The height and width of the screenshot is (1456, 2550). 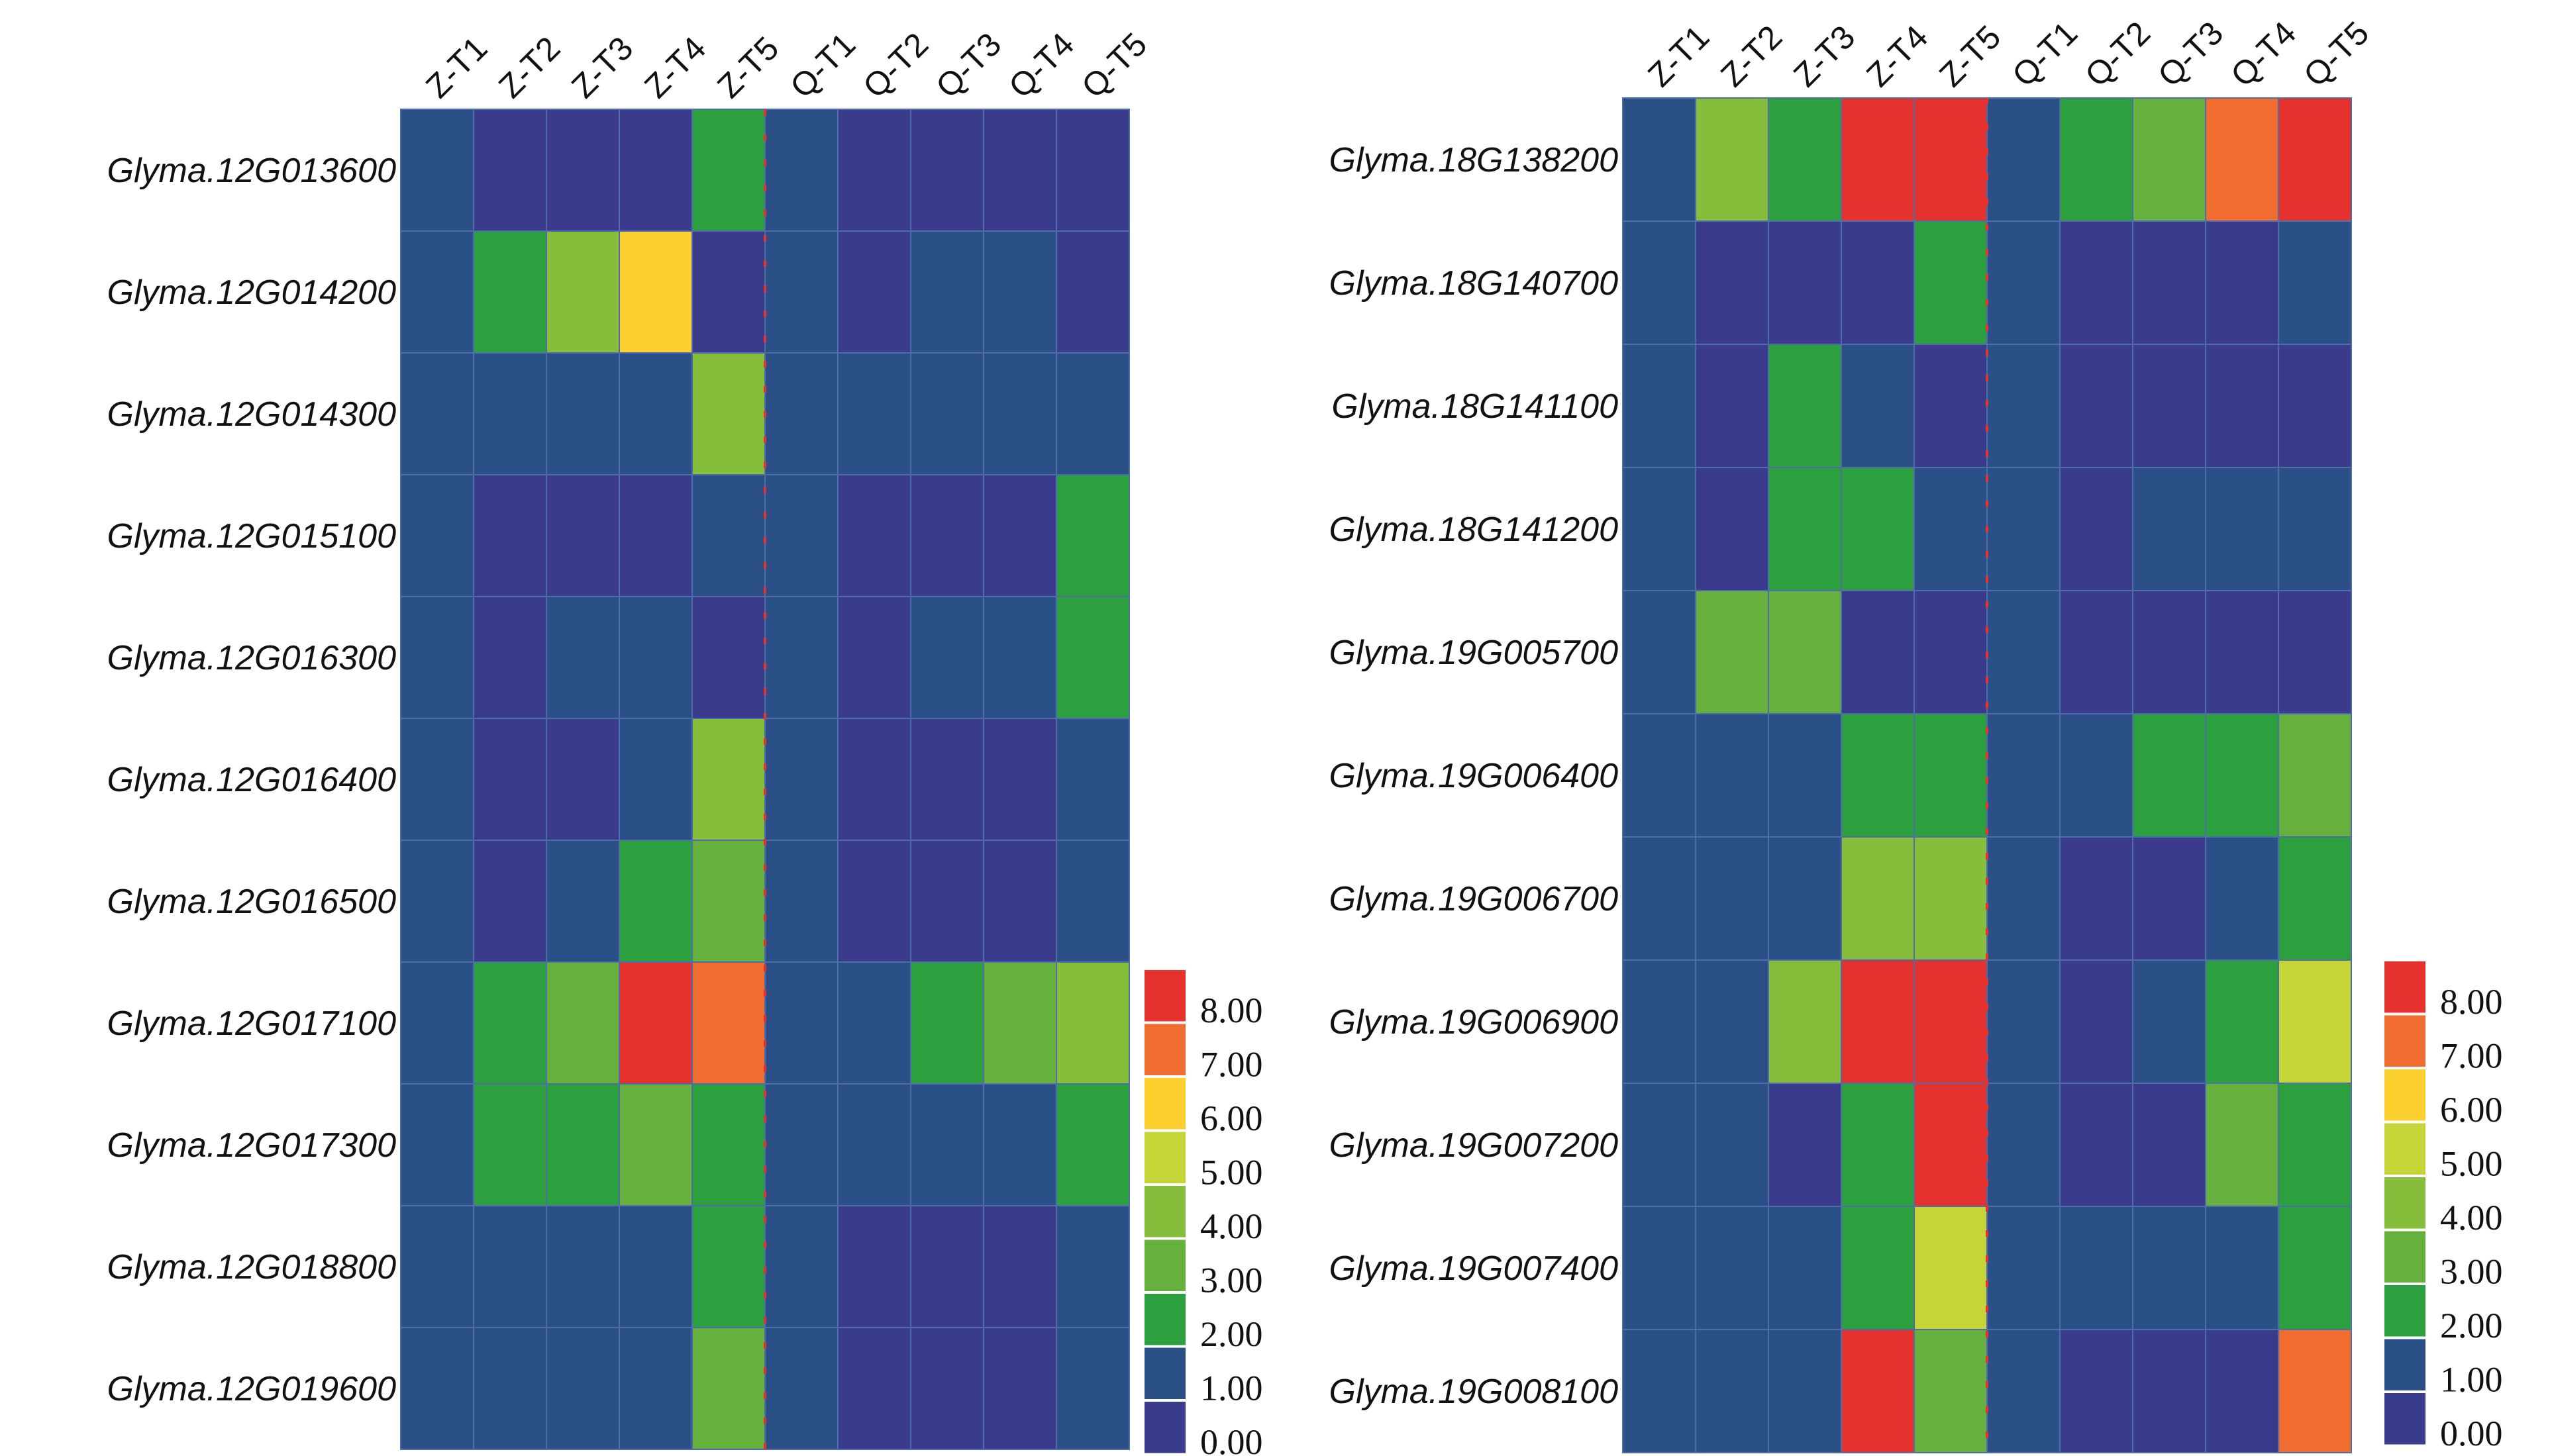 What do you see at coordinates (252, 292) in the screenshot?
I see `row-label: Glyma.12G014200` at bounding box center [252, 292].